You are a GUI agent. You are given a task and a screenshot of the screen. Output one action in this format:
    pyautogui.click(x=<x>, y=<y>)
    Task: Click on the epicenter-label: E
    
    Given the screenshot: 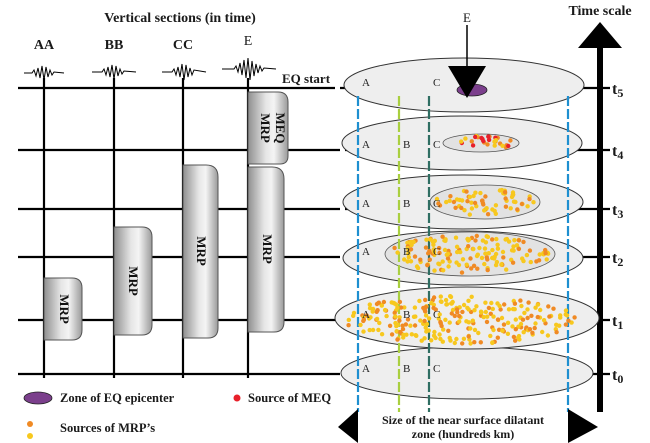 What is the action you would take?
    pyautogui.click(x=467, y=17)
    